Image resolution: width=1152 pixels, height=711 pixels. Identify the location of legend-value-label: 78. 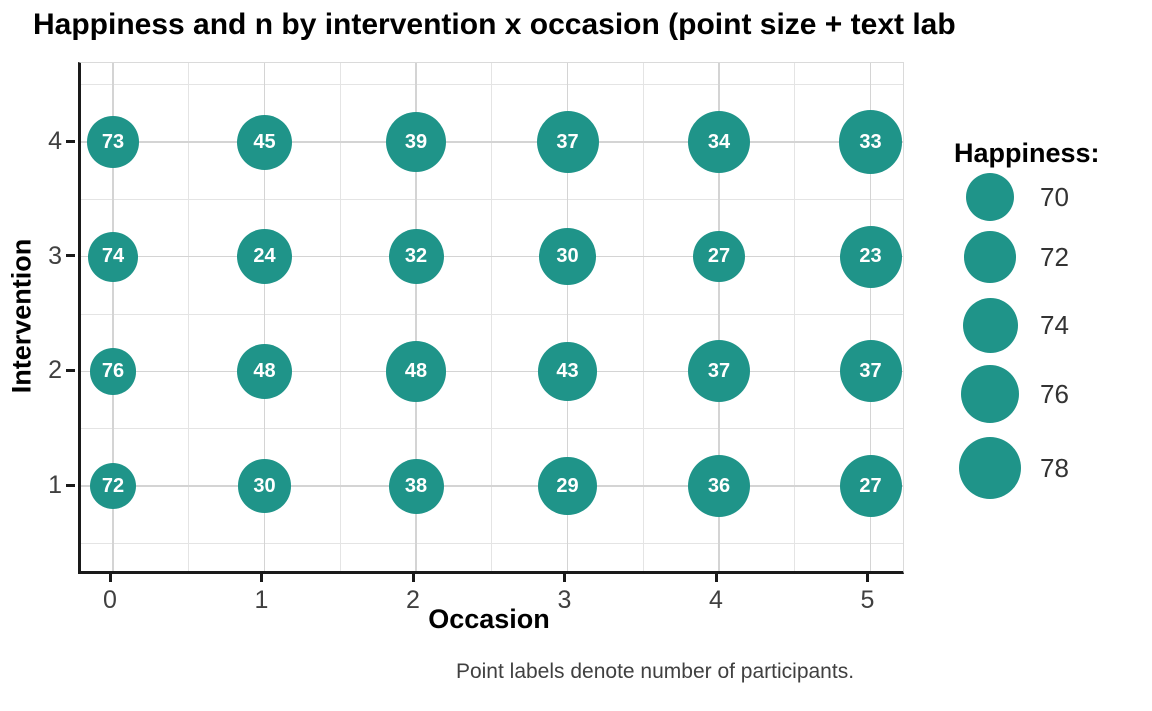
(1054, 468).